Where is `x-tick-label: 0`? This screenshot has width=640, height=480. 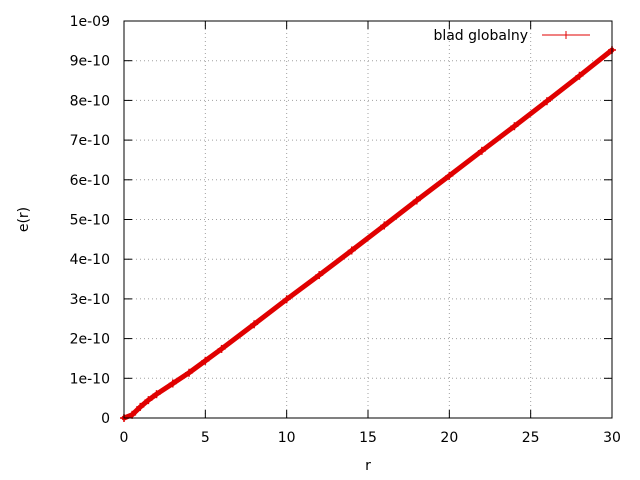
x-tick-label: 0 is located at coordinates (124, 438).